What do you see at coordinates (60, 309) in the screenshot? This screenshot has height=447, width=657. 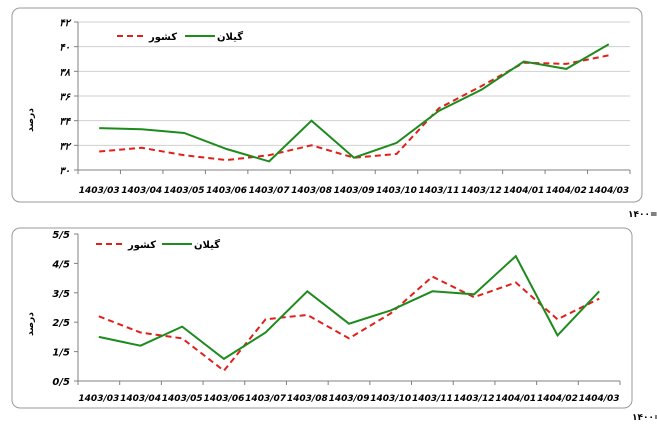 I see `y-tick-labels: 0/5 1/5 2/5 3/5 4/5 5/5` at bounding box center [60, 309].